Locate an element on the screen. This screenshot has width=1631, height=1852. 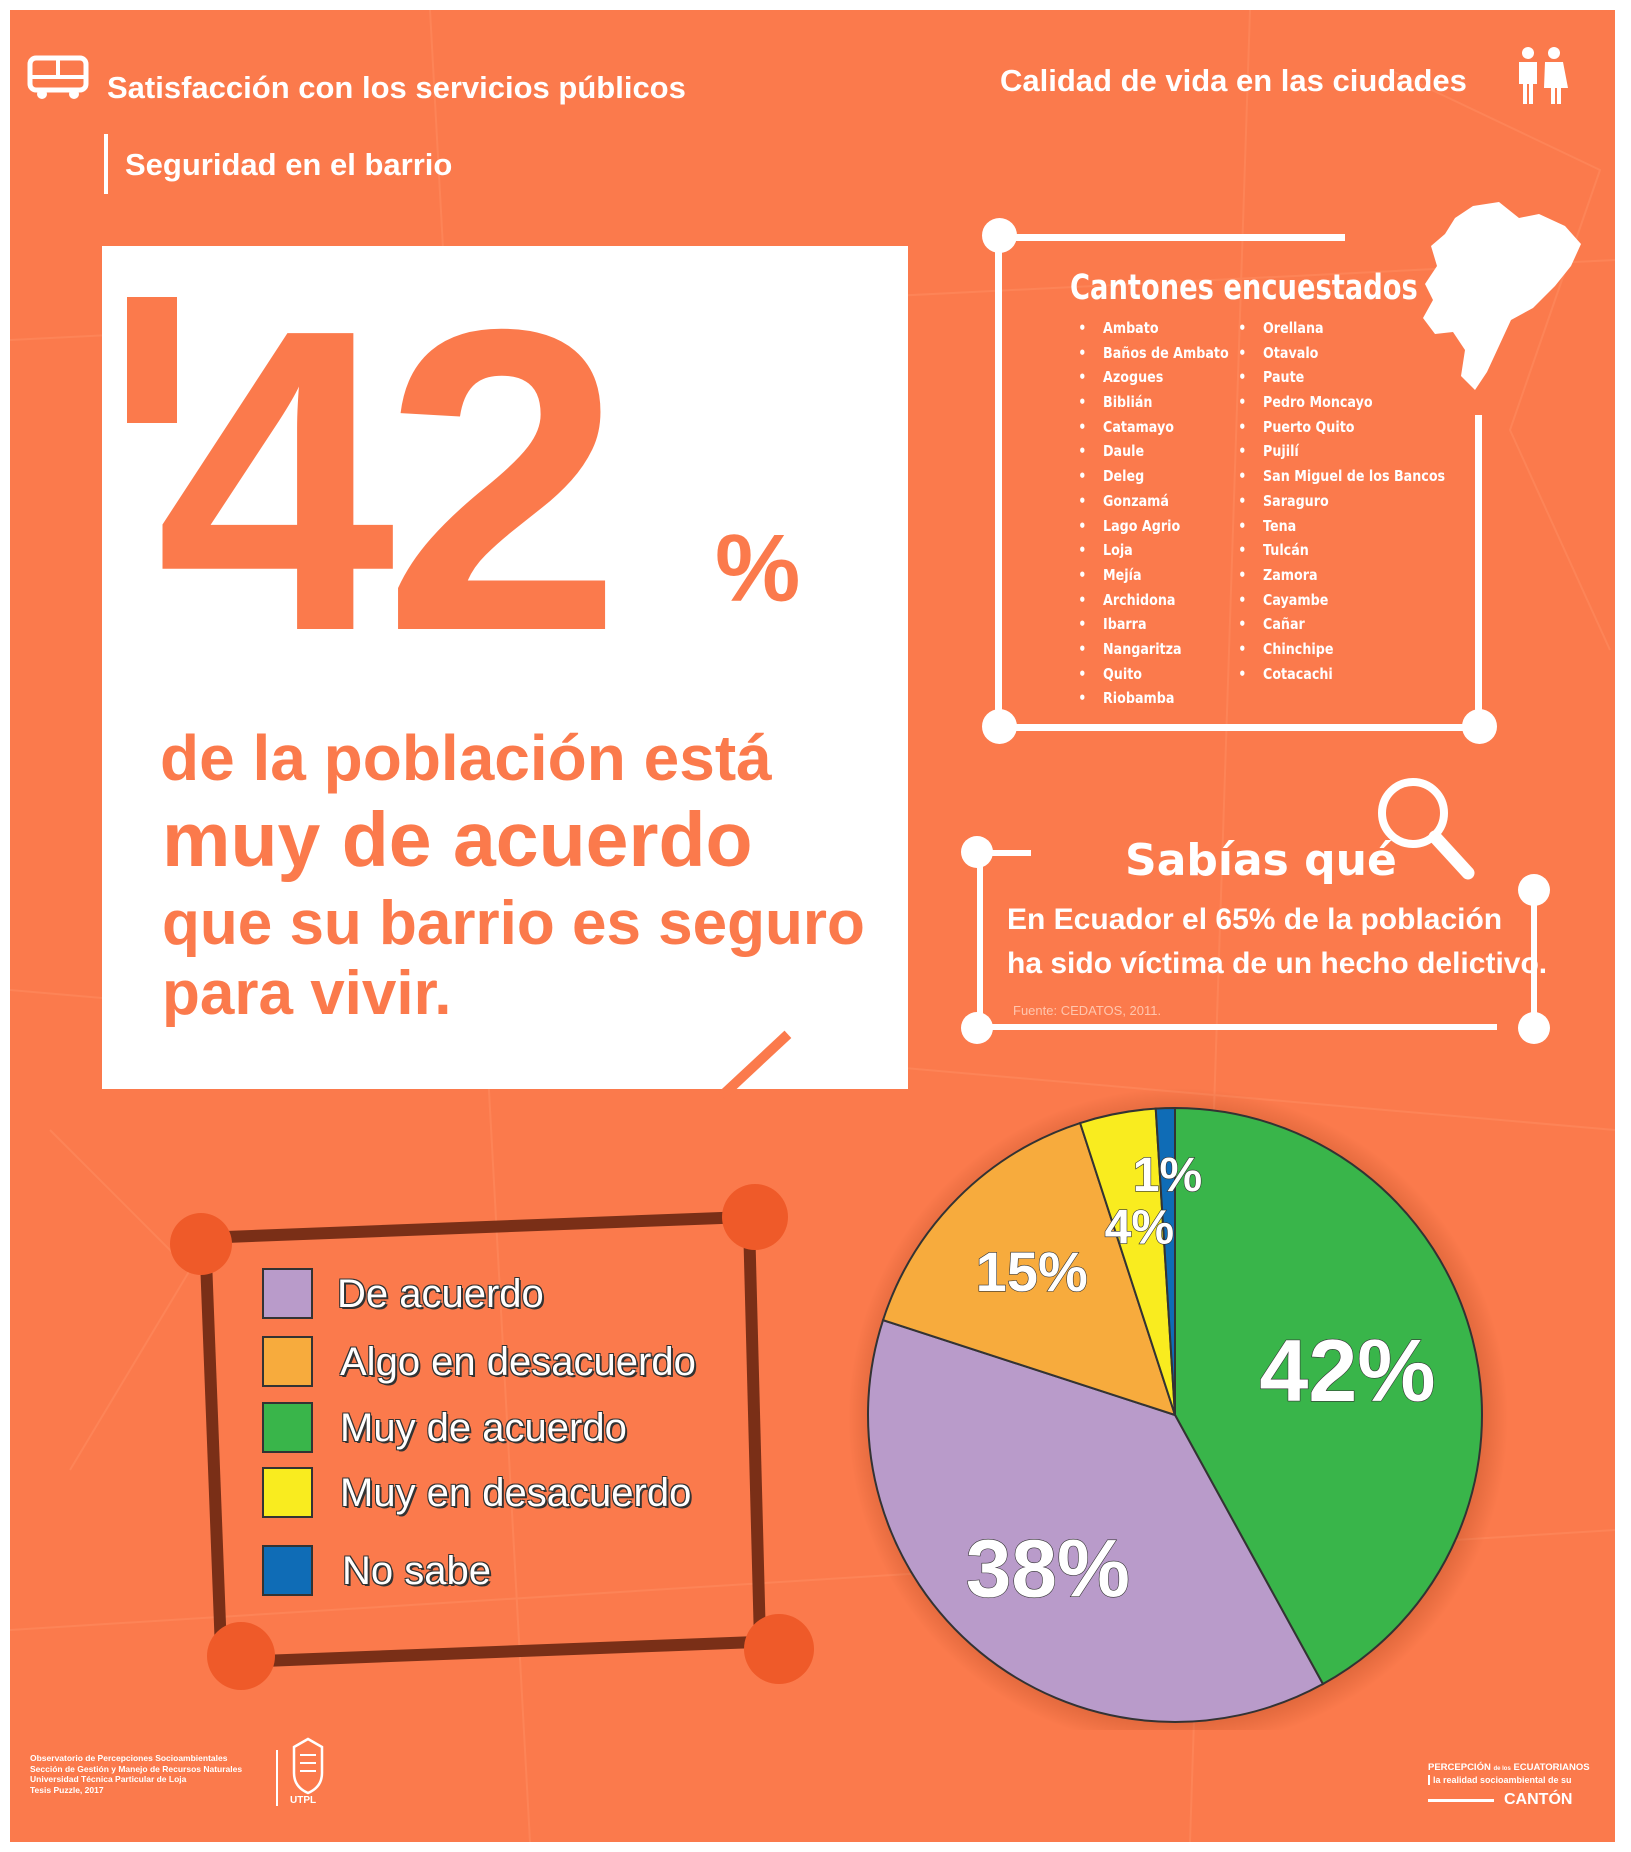
ecuador-map-icon is located at coordinates (1502, 296).